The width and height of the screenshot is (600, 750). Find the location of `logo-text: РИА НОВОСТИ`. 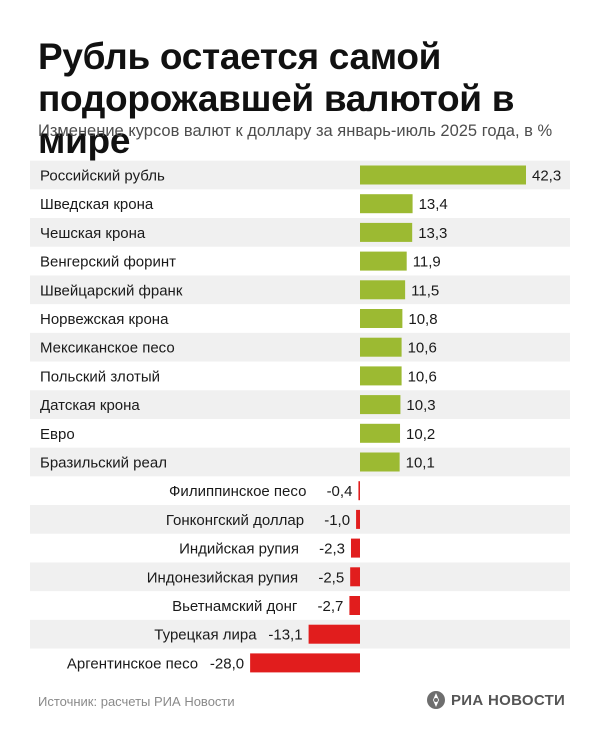

logo-text: РИА НОВОСТИ is located at coordinates (508, 700).